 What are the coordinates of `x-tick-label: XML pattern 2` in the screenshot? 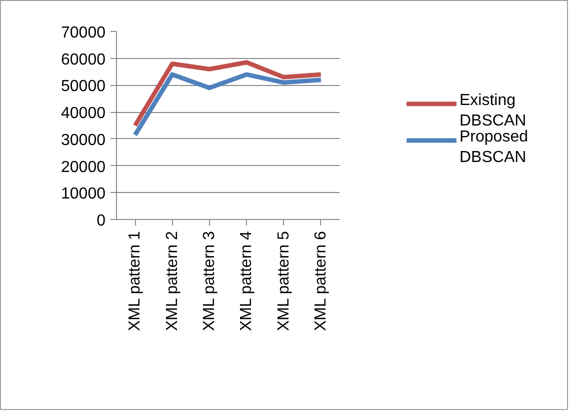 It's located at (172, 280).